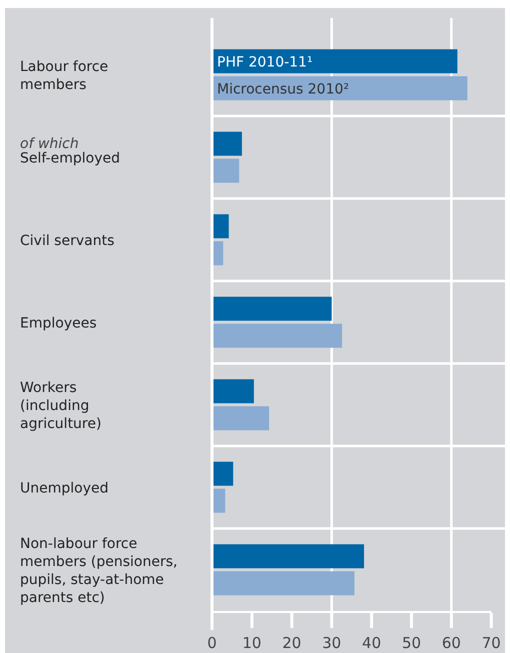 The height and width of the screenshot is (653, 510). I want to click on y-tick-label: Civil servants, so click(67, 240).